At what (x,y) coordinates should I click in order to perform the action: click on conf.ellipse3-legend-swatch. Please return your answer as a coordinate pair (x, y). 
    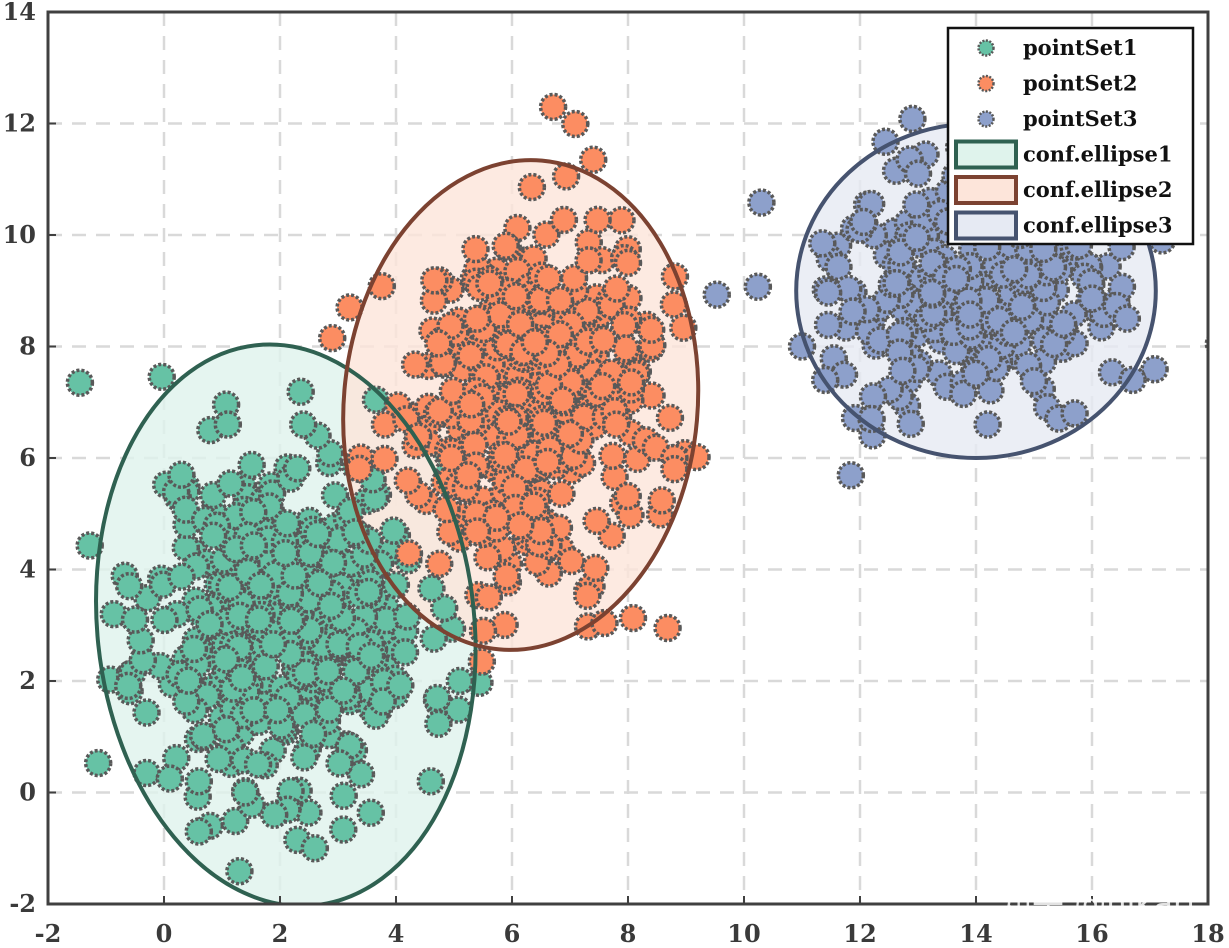
    Looking at the image, I should click on (986, 225).